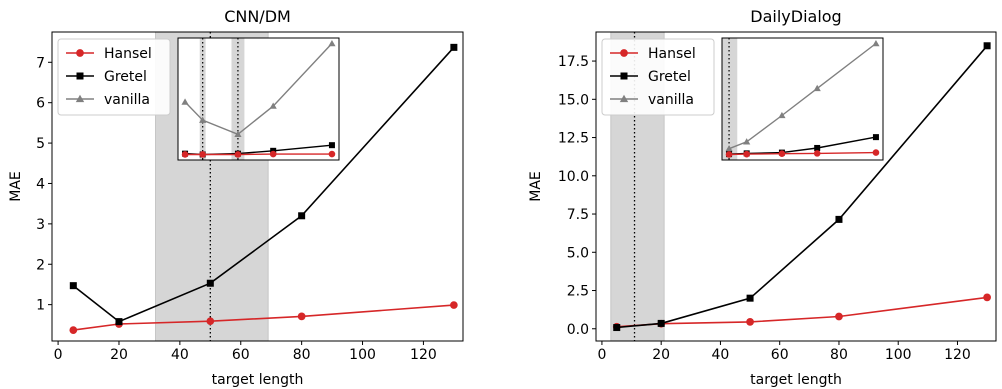 This screenshot has height=389, width=1002. I want to click on series-line-hansel, so click(802, 312).